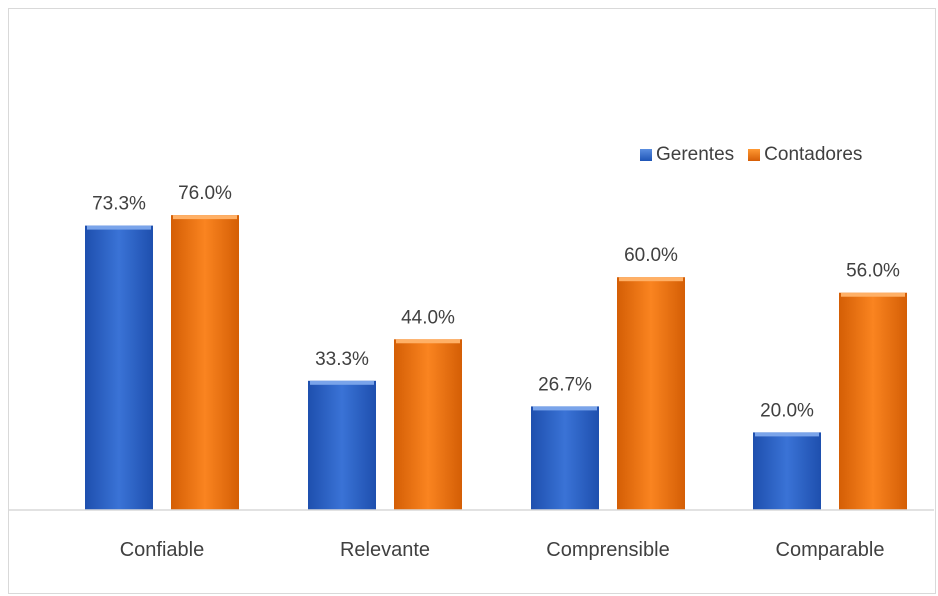  I want to click on data-label-contadores-comparable: 56.0%, so click(873, 271).